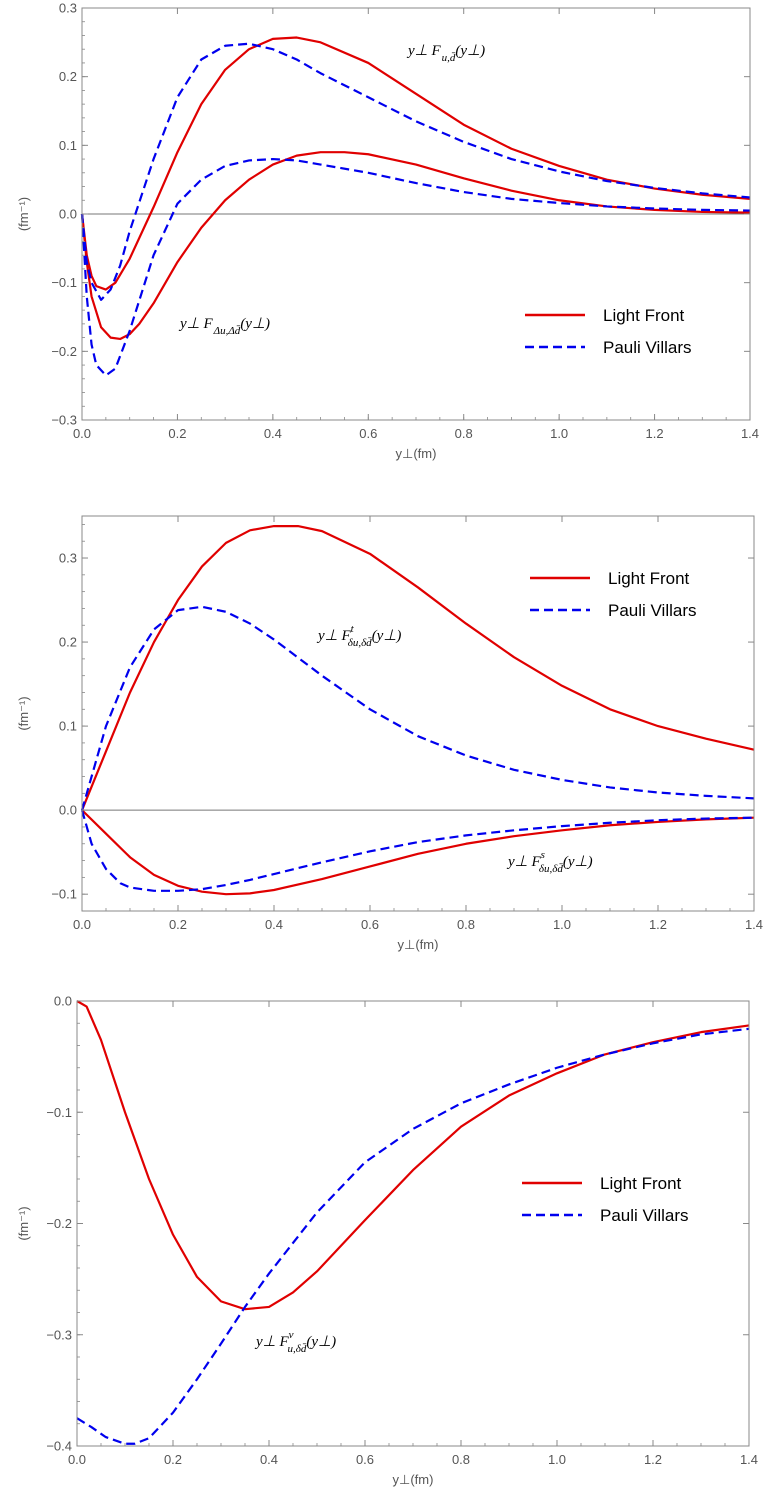 This screenshot has width=764, height=1510. What do you see at coordinates (224, 326) in the screenshot?
I see `curve-annotation: y⊥ FΔu,Δd̄(y⊥)` at bounding box center [224, 326].